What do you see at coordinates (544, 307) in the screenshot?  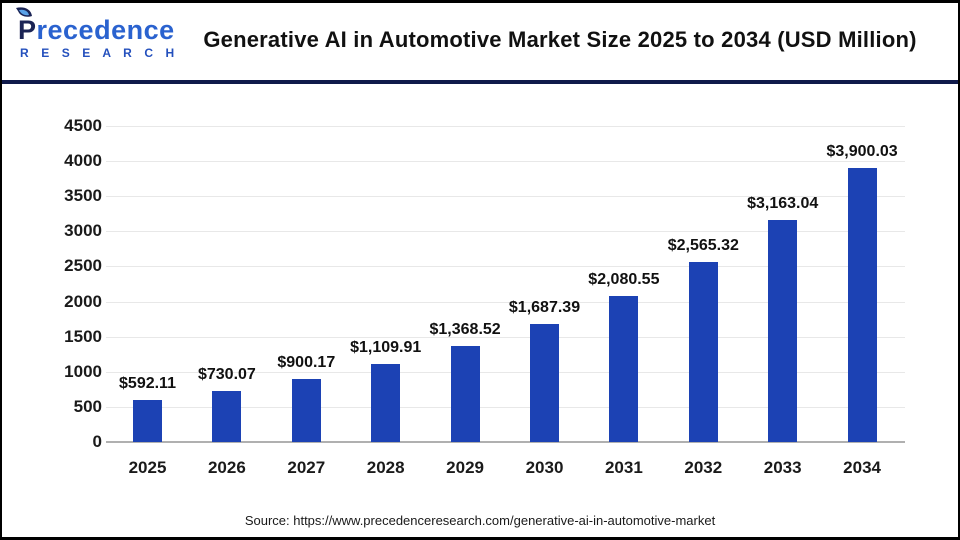 I see `bar-value-label: $1,687.39` at bounding box center [544, 307].